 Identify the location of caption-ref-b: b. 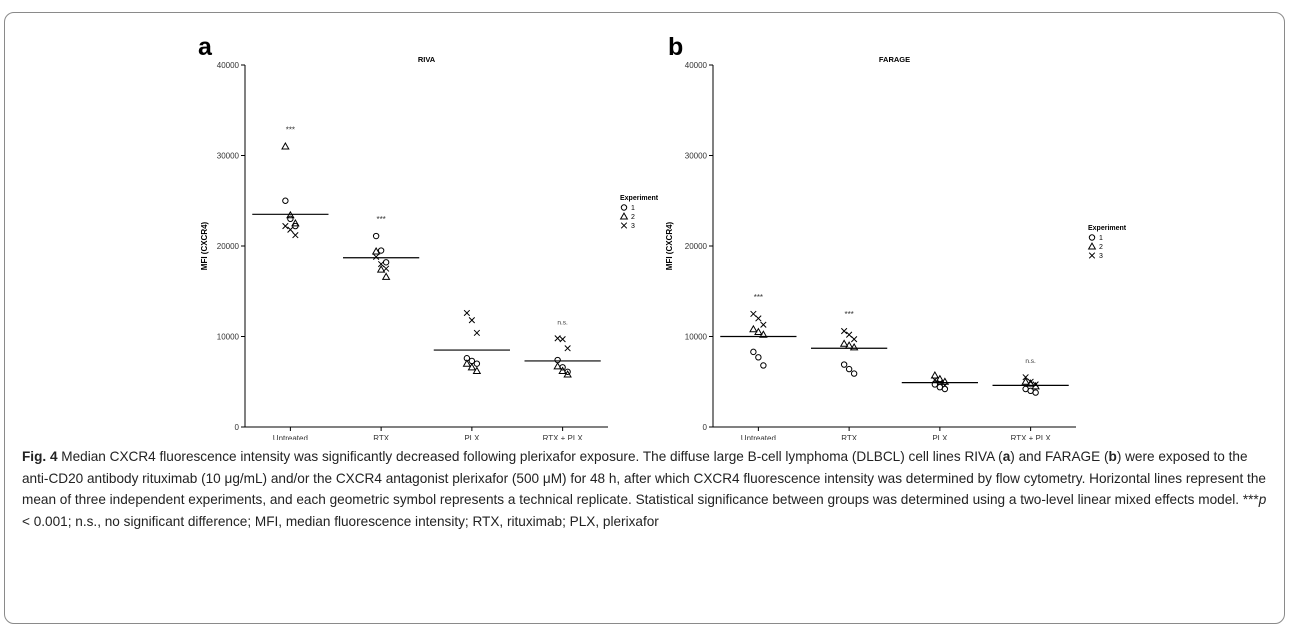
(1112, 456).